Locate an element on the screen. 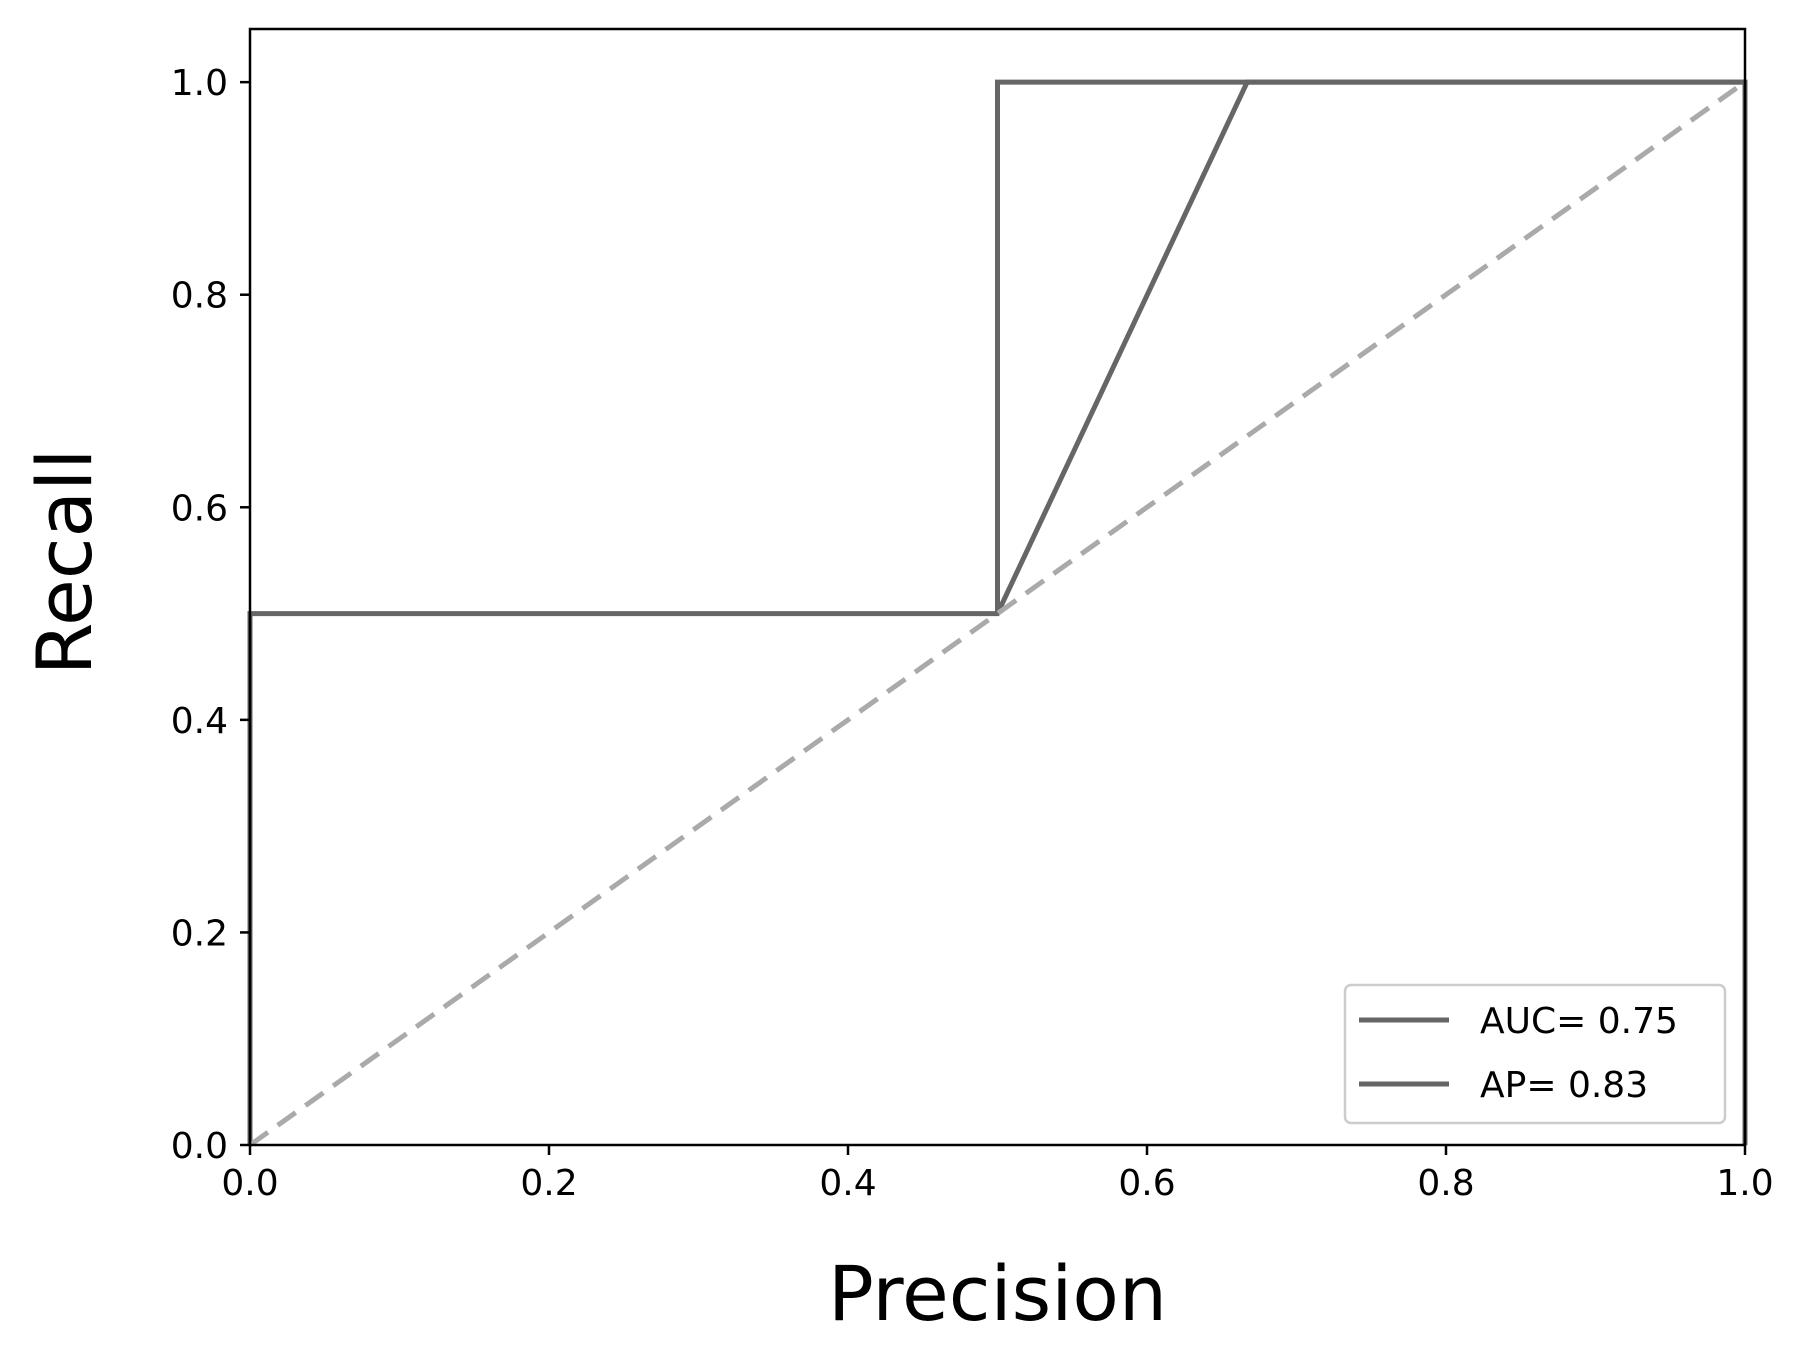  y-tick-label: 0.0 is located at coordinates (199, 1146).